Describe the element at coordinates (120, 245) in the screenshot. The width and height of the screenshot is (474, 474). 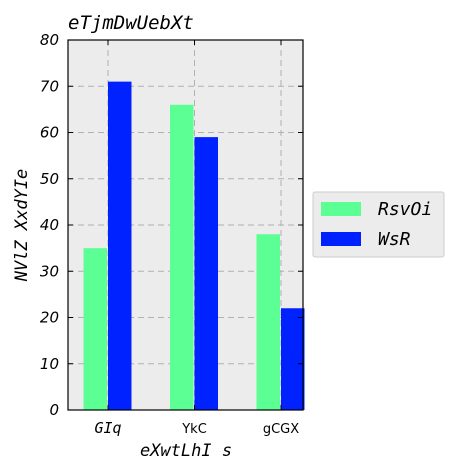
I see `bar-wsr-giq` at that location.